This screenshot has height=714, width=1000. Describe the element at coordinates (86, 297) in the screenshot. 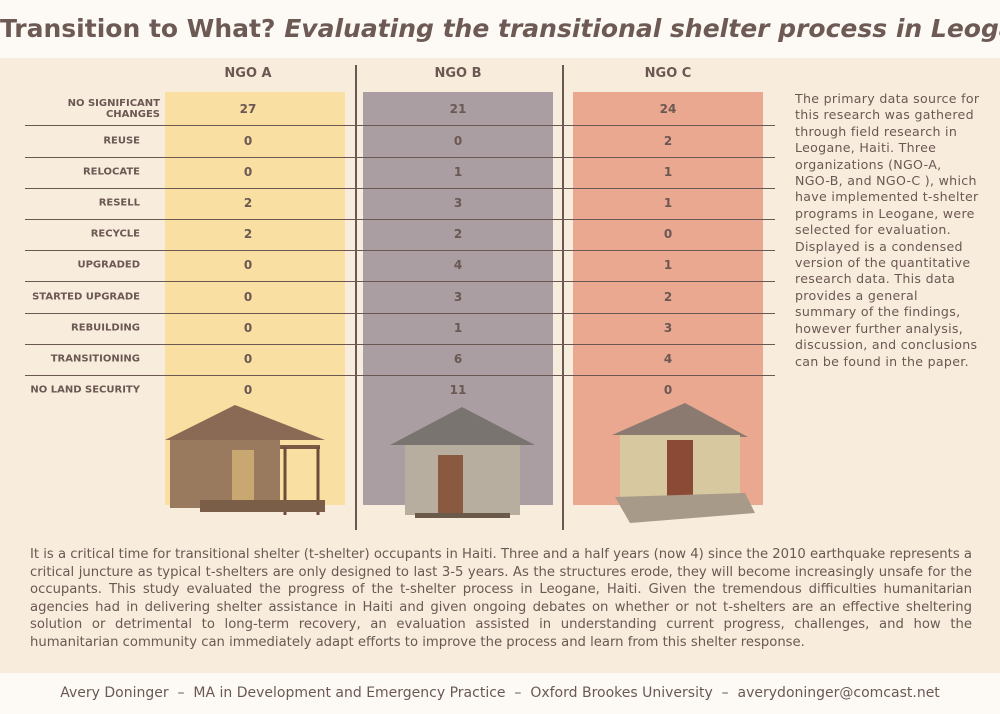

I see `row-label: STARTED UPGRADE` at that location.